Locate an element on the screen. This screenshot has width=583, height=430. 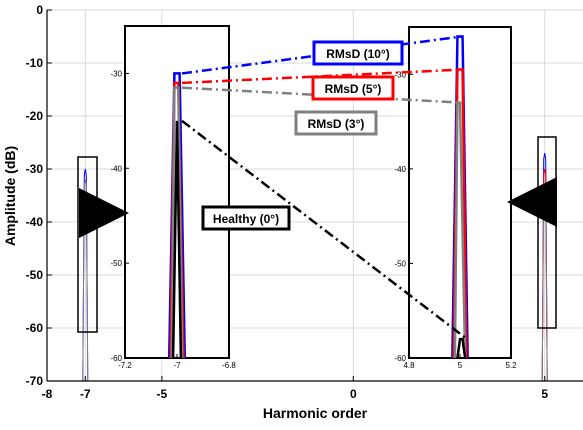
series-label: RMsD (3°) is located at coordinates (336, 124).